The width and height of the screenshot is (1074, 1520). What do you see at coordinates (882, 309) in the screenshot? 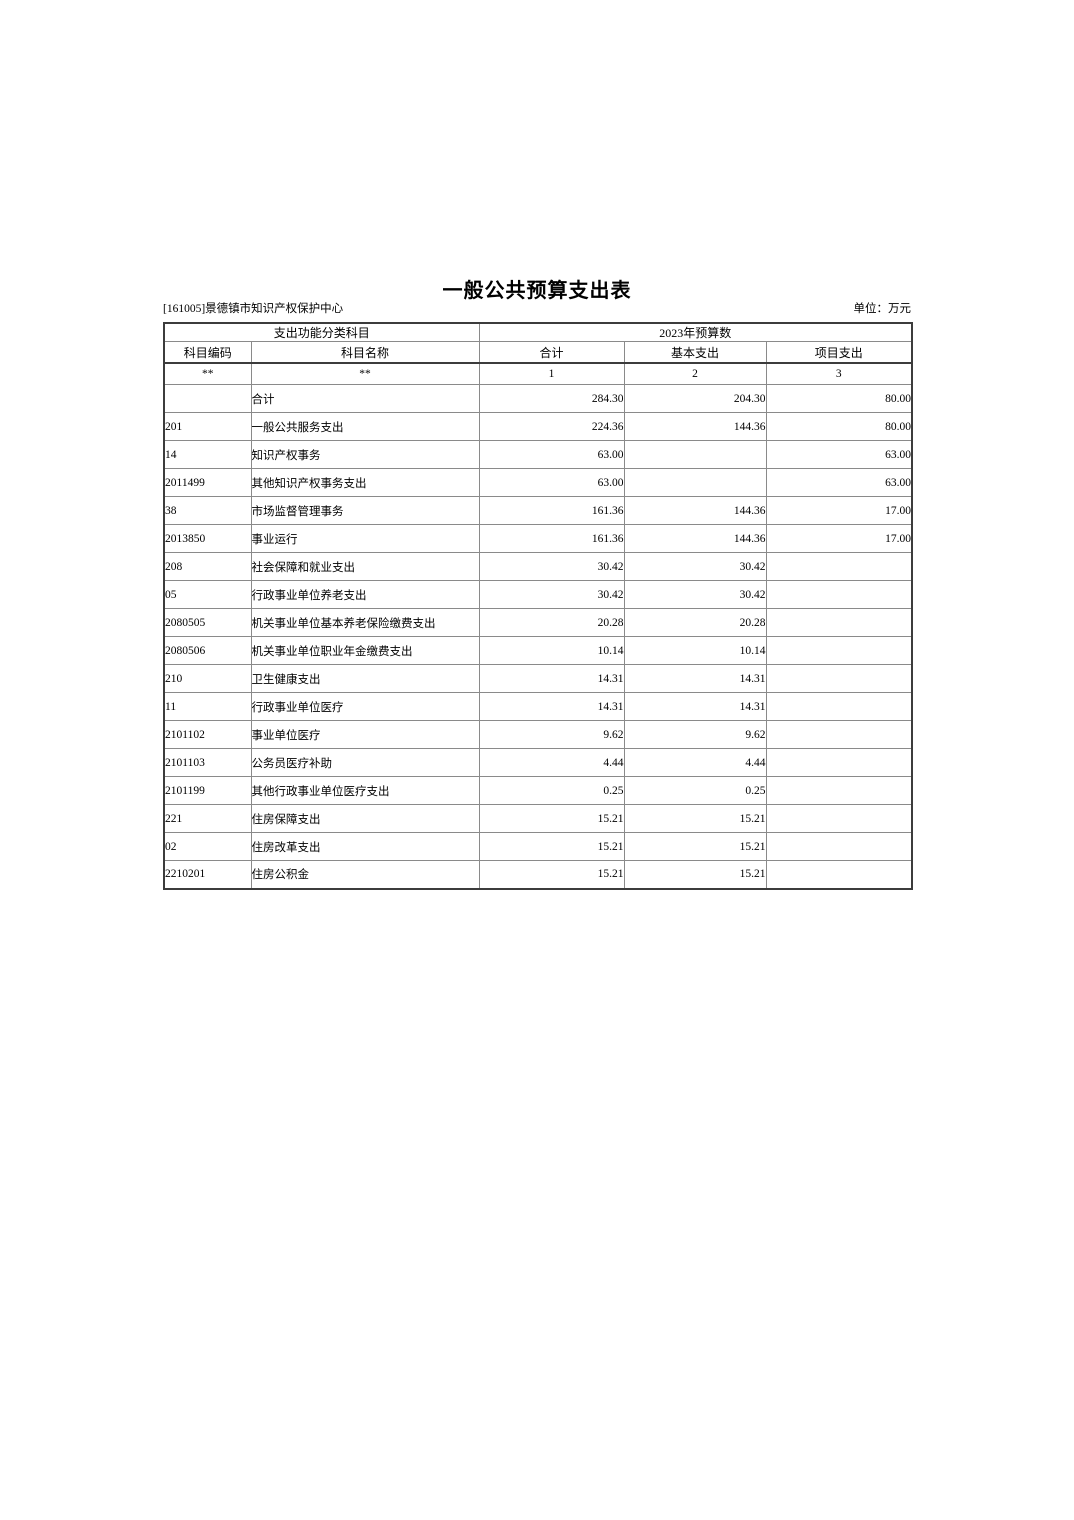
I see `unit-label: 单位：万元` at bounding box center [882, 309].